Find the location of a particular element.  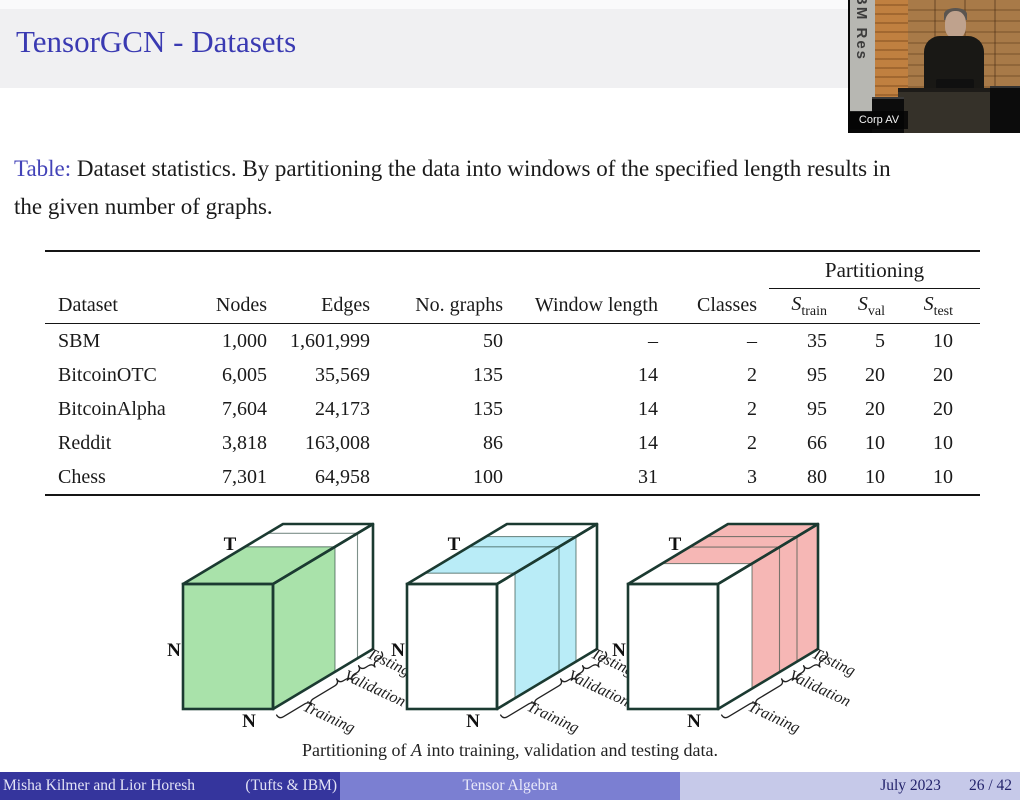

column-header-nodes: Nodes is located at coordinates (223, 306).